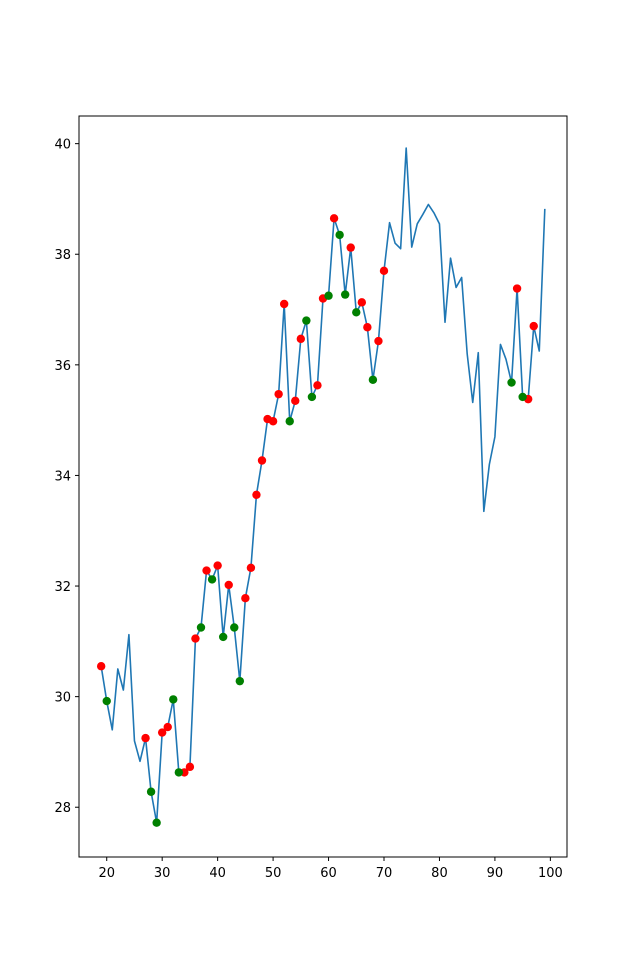 This screenshot has height=963, width=630. What do you see at coordinates (162, 873) in the screenshot?
I see `x-tick-label: 30` at bounding box center [162, 873].